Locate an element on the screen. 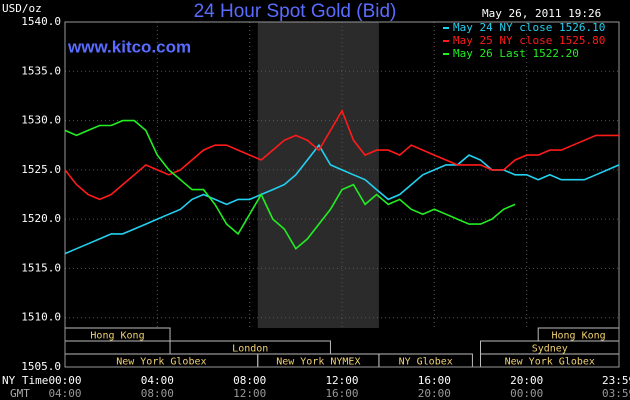 The image size is (630, 400). y-tick-label: 1525.0 is located at coordinates (41, 169).